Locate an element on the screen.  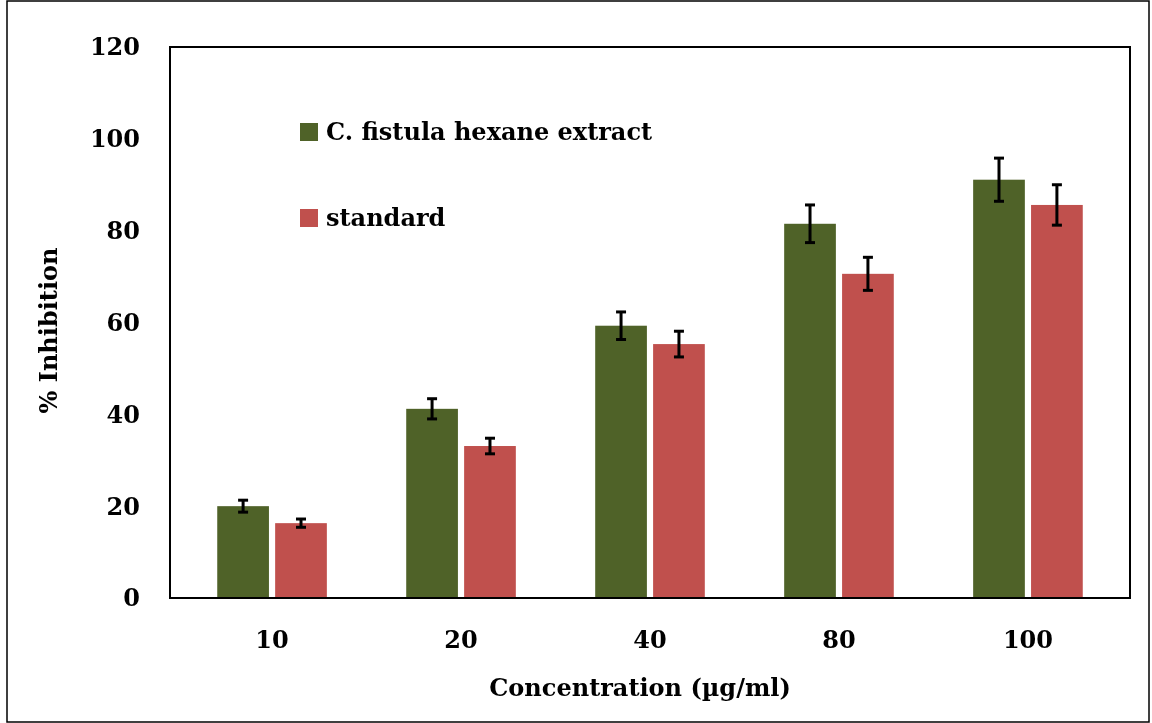
x-tick-label: 20 is located at coordinates (461, 639).